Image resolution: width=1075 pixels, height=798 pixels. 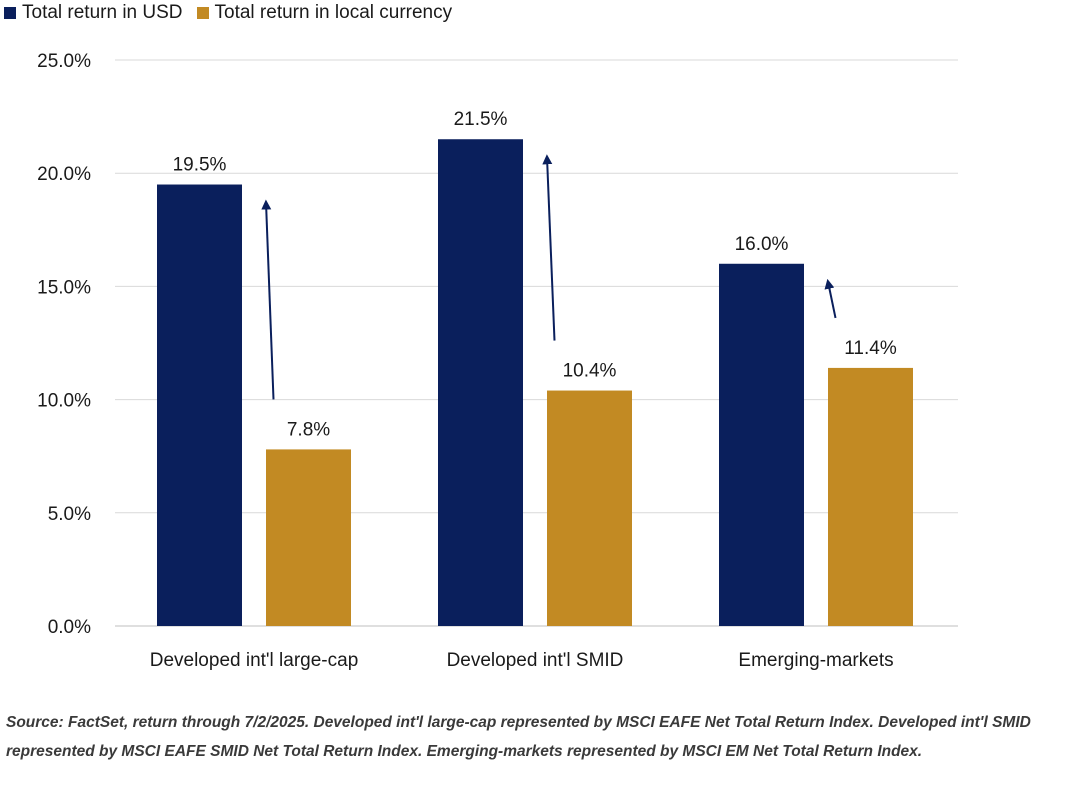 What do you see at coordinates (333, 12) in the screenshot?
I see `legend-label-local: Total return in local currency` at bounding box center [333, 12].